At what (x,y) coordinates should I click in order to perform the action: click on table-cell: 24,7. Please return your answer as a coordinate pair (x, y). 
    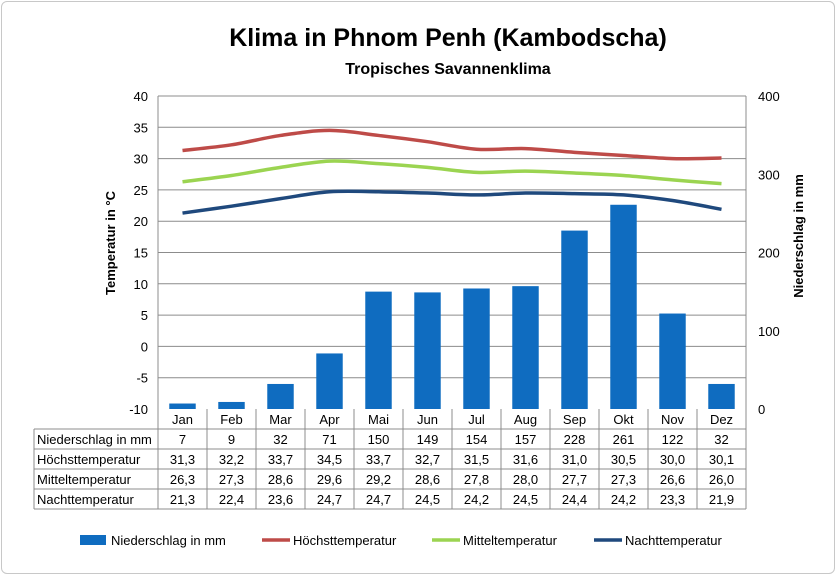
    Looking at the image, I should click on (378, 499).